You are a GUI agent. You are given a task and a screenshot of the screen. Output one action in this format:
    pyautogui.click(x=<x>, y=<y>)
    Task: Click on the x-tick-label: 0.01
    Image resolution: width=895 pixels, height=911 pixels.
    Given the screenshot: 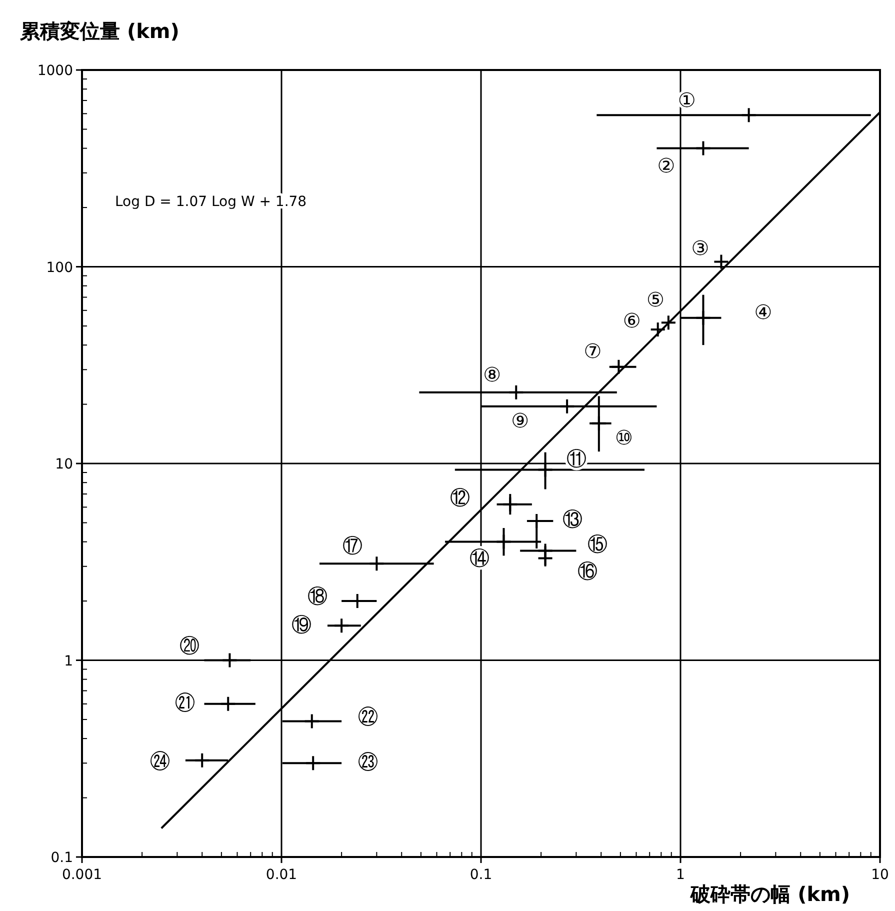 What is the action you would take?
    pyautogui.click(x=282, y=875)
    